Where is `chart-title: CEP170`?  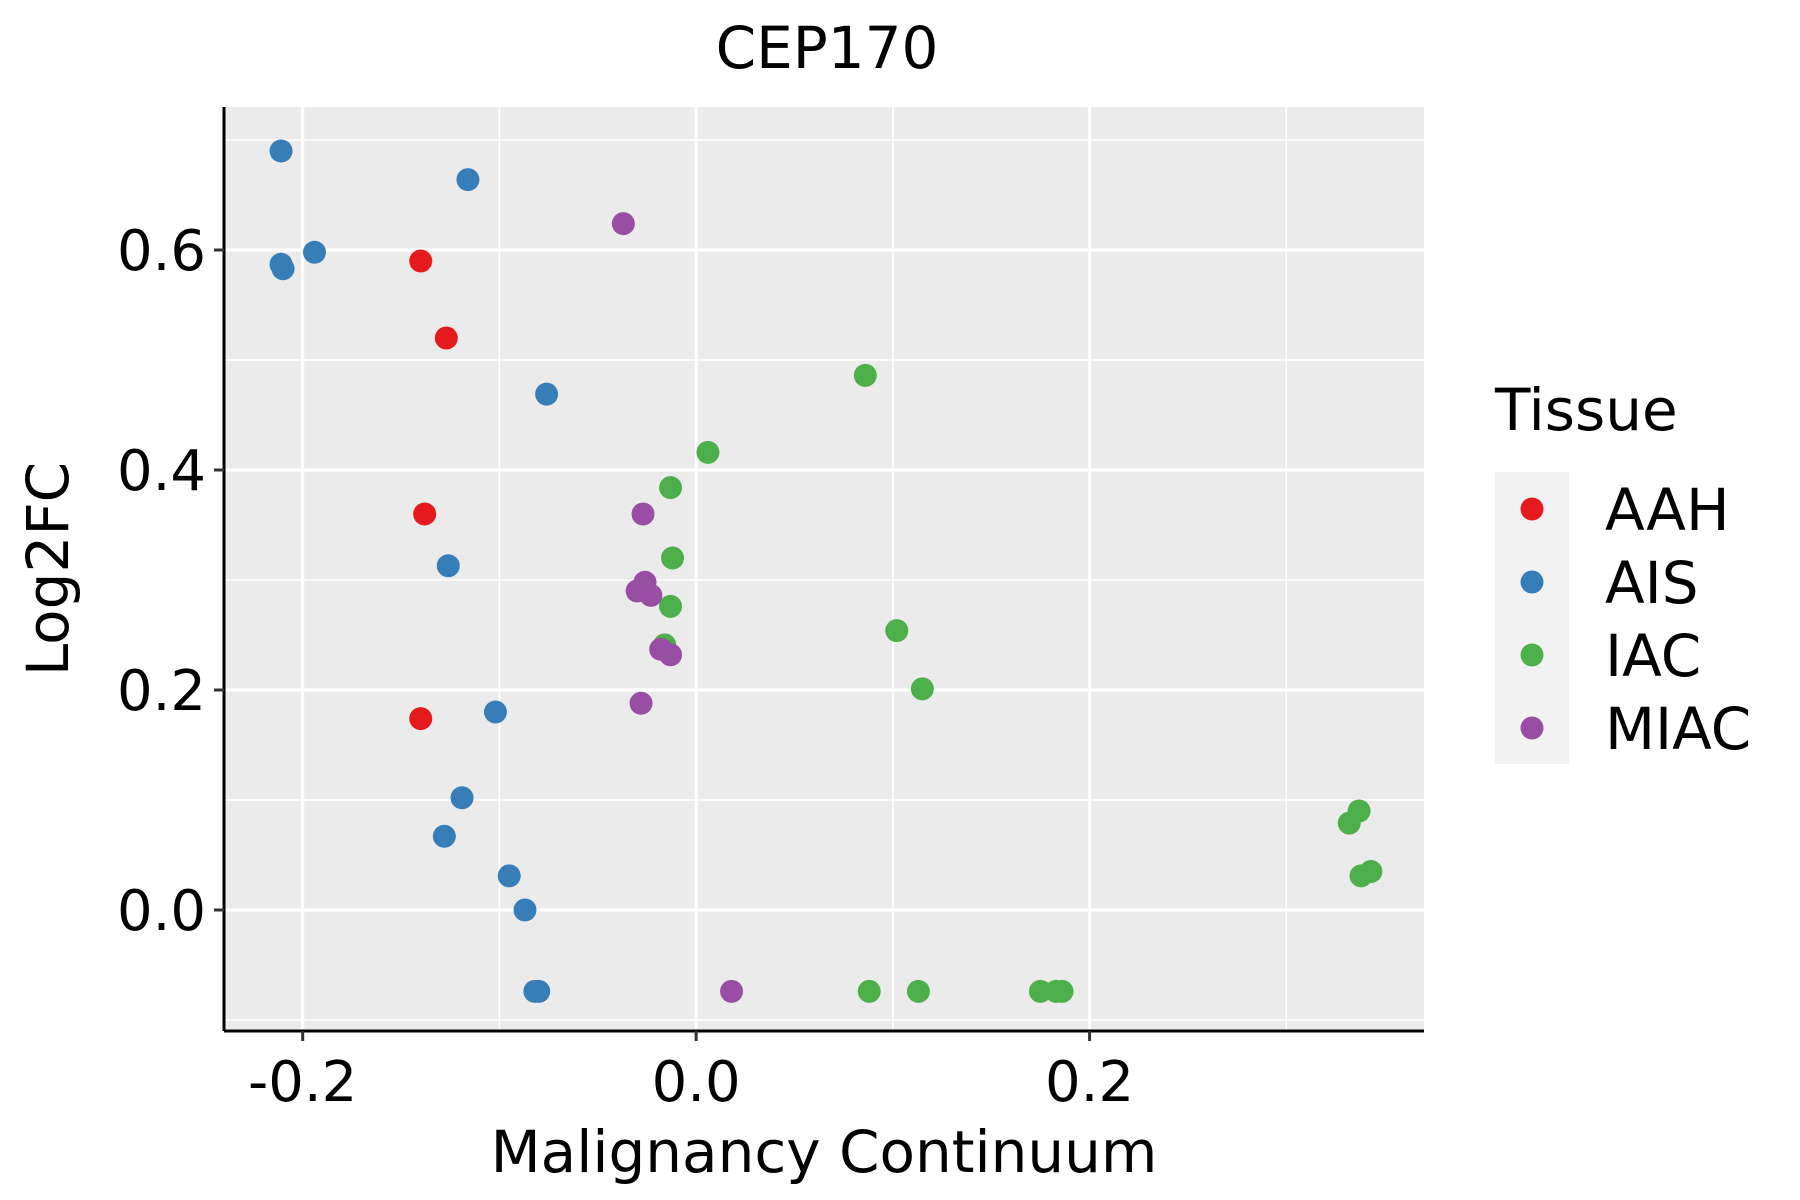
chart-title: CEP170 is located at coordinates (827, 48).